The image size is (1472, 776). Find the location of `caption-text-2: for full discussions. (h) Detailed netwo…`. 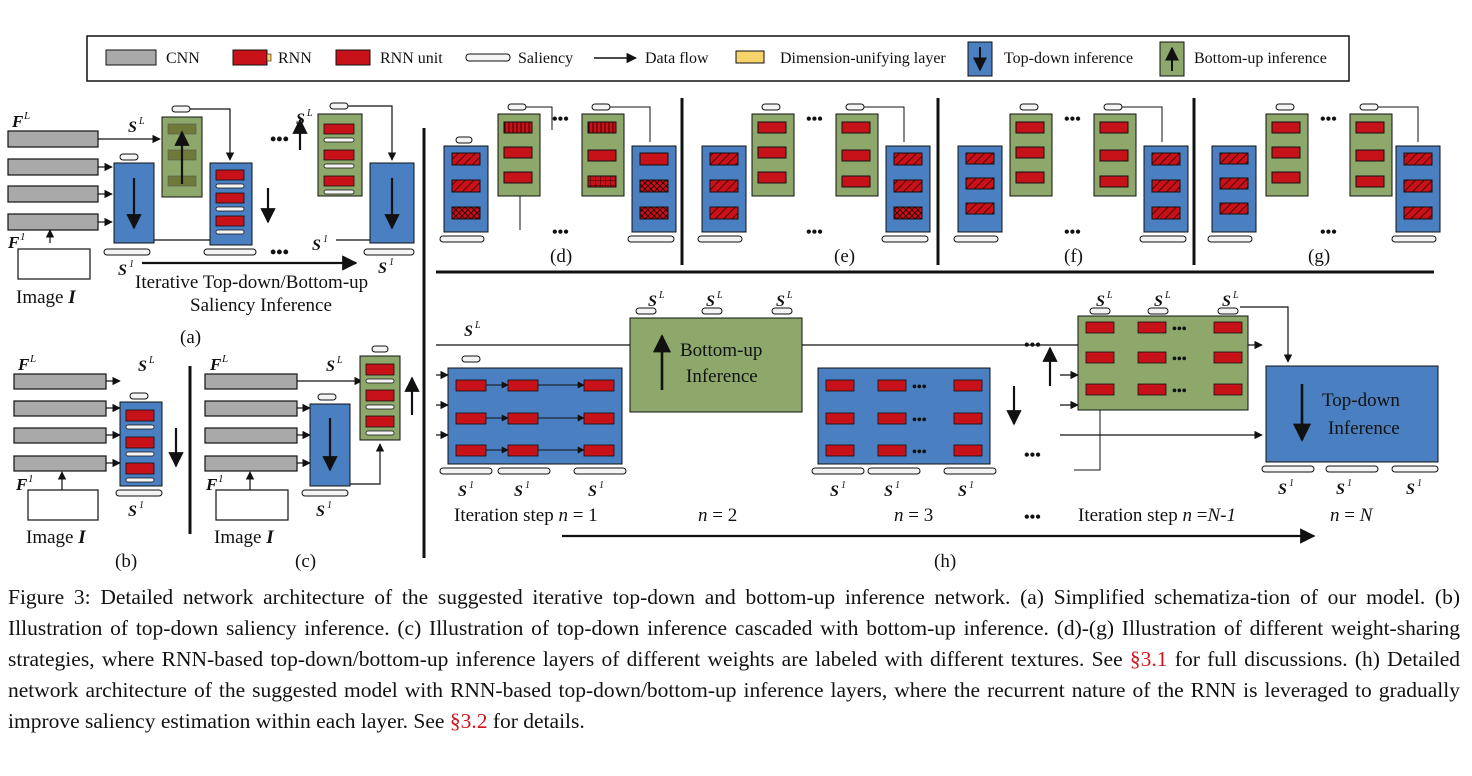

caption-text-2: for full discussions. (h) Detailed netwo… is located at coordinates (734, 690).